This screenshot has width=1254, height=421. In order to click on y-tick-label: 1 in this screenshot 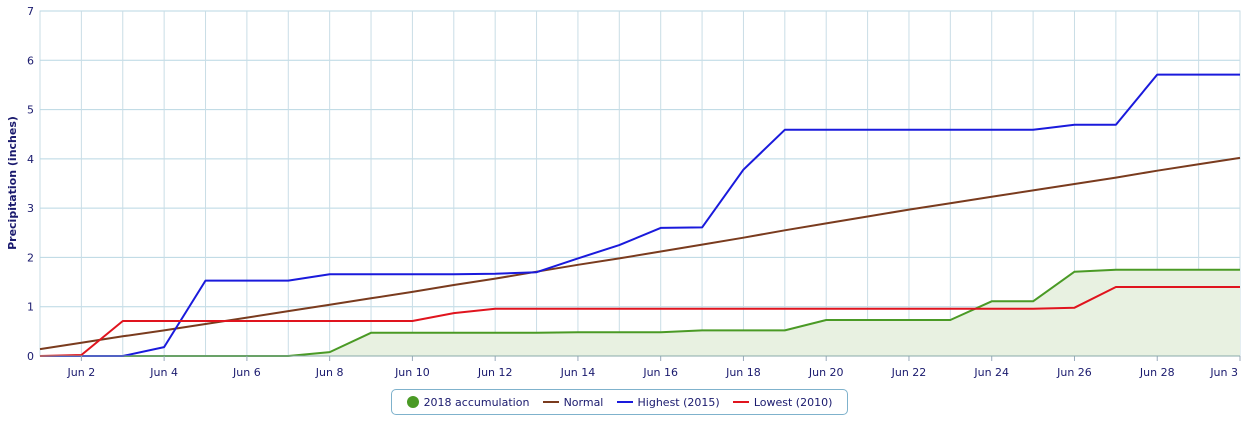, I will do `click(30, 307)`.